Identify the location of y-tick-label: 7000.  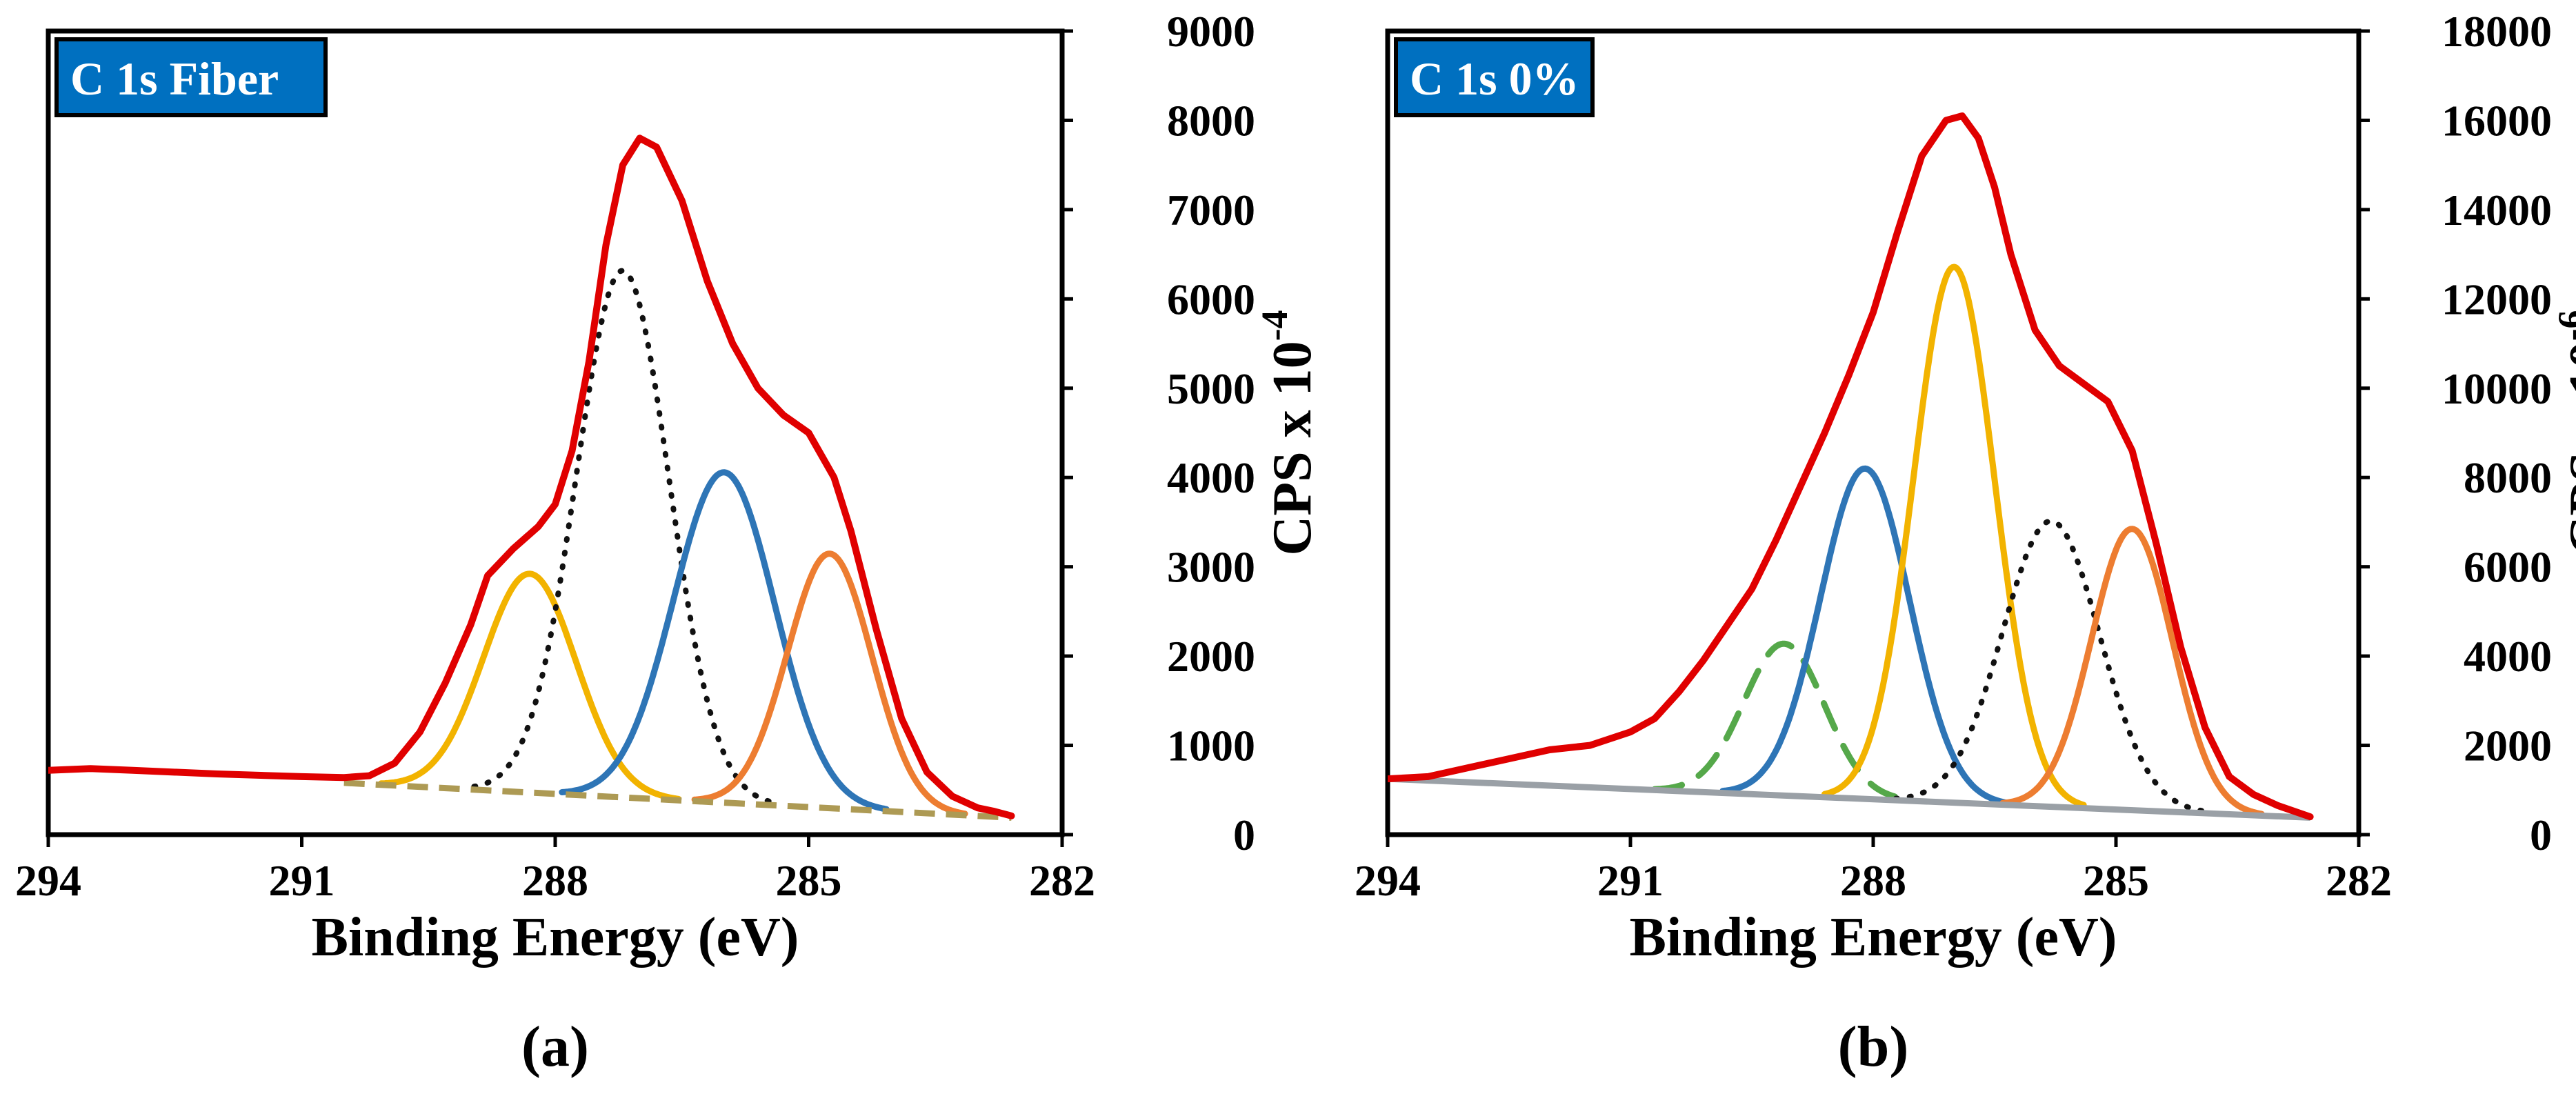
(1211, 210).